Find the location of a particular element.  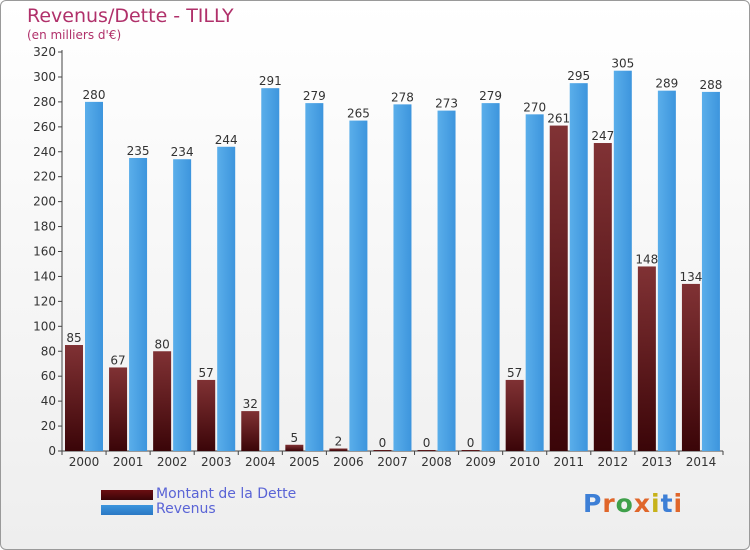

x-tick-label: 2000 is located at coordinates (84, 462).